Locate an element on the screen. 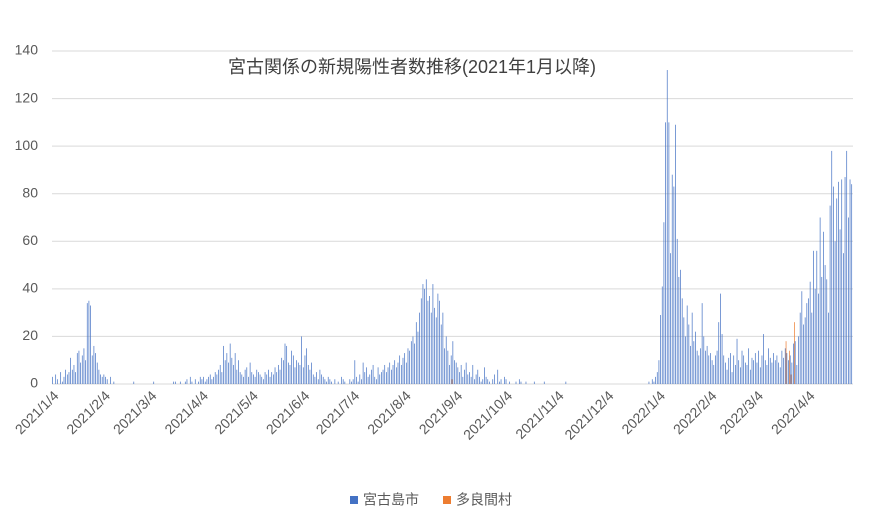 This screenshot has height=514, width=877. x-tick-label: 2021/7/4 is located at coordinates (338, 412).